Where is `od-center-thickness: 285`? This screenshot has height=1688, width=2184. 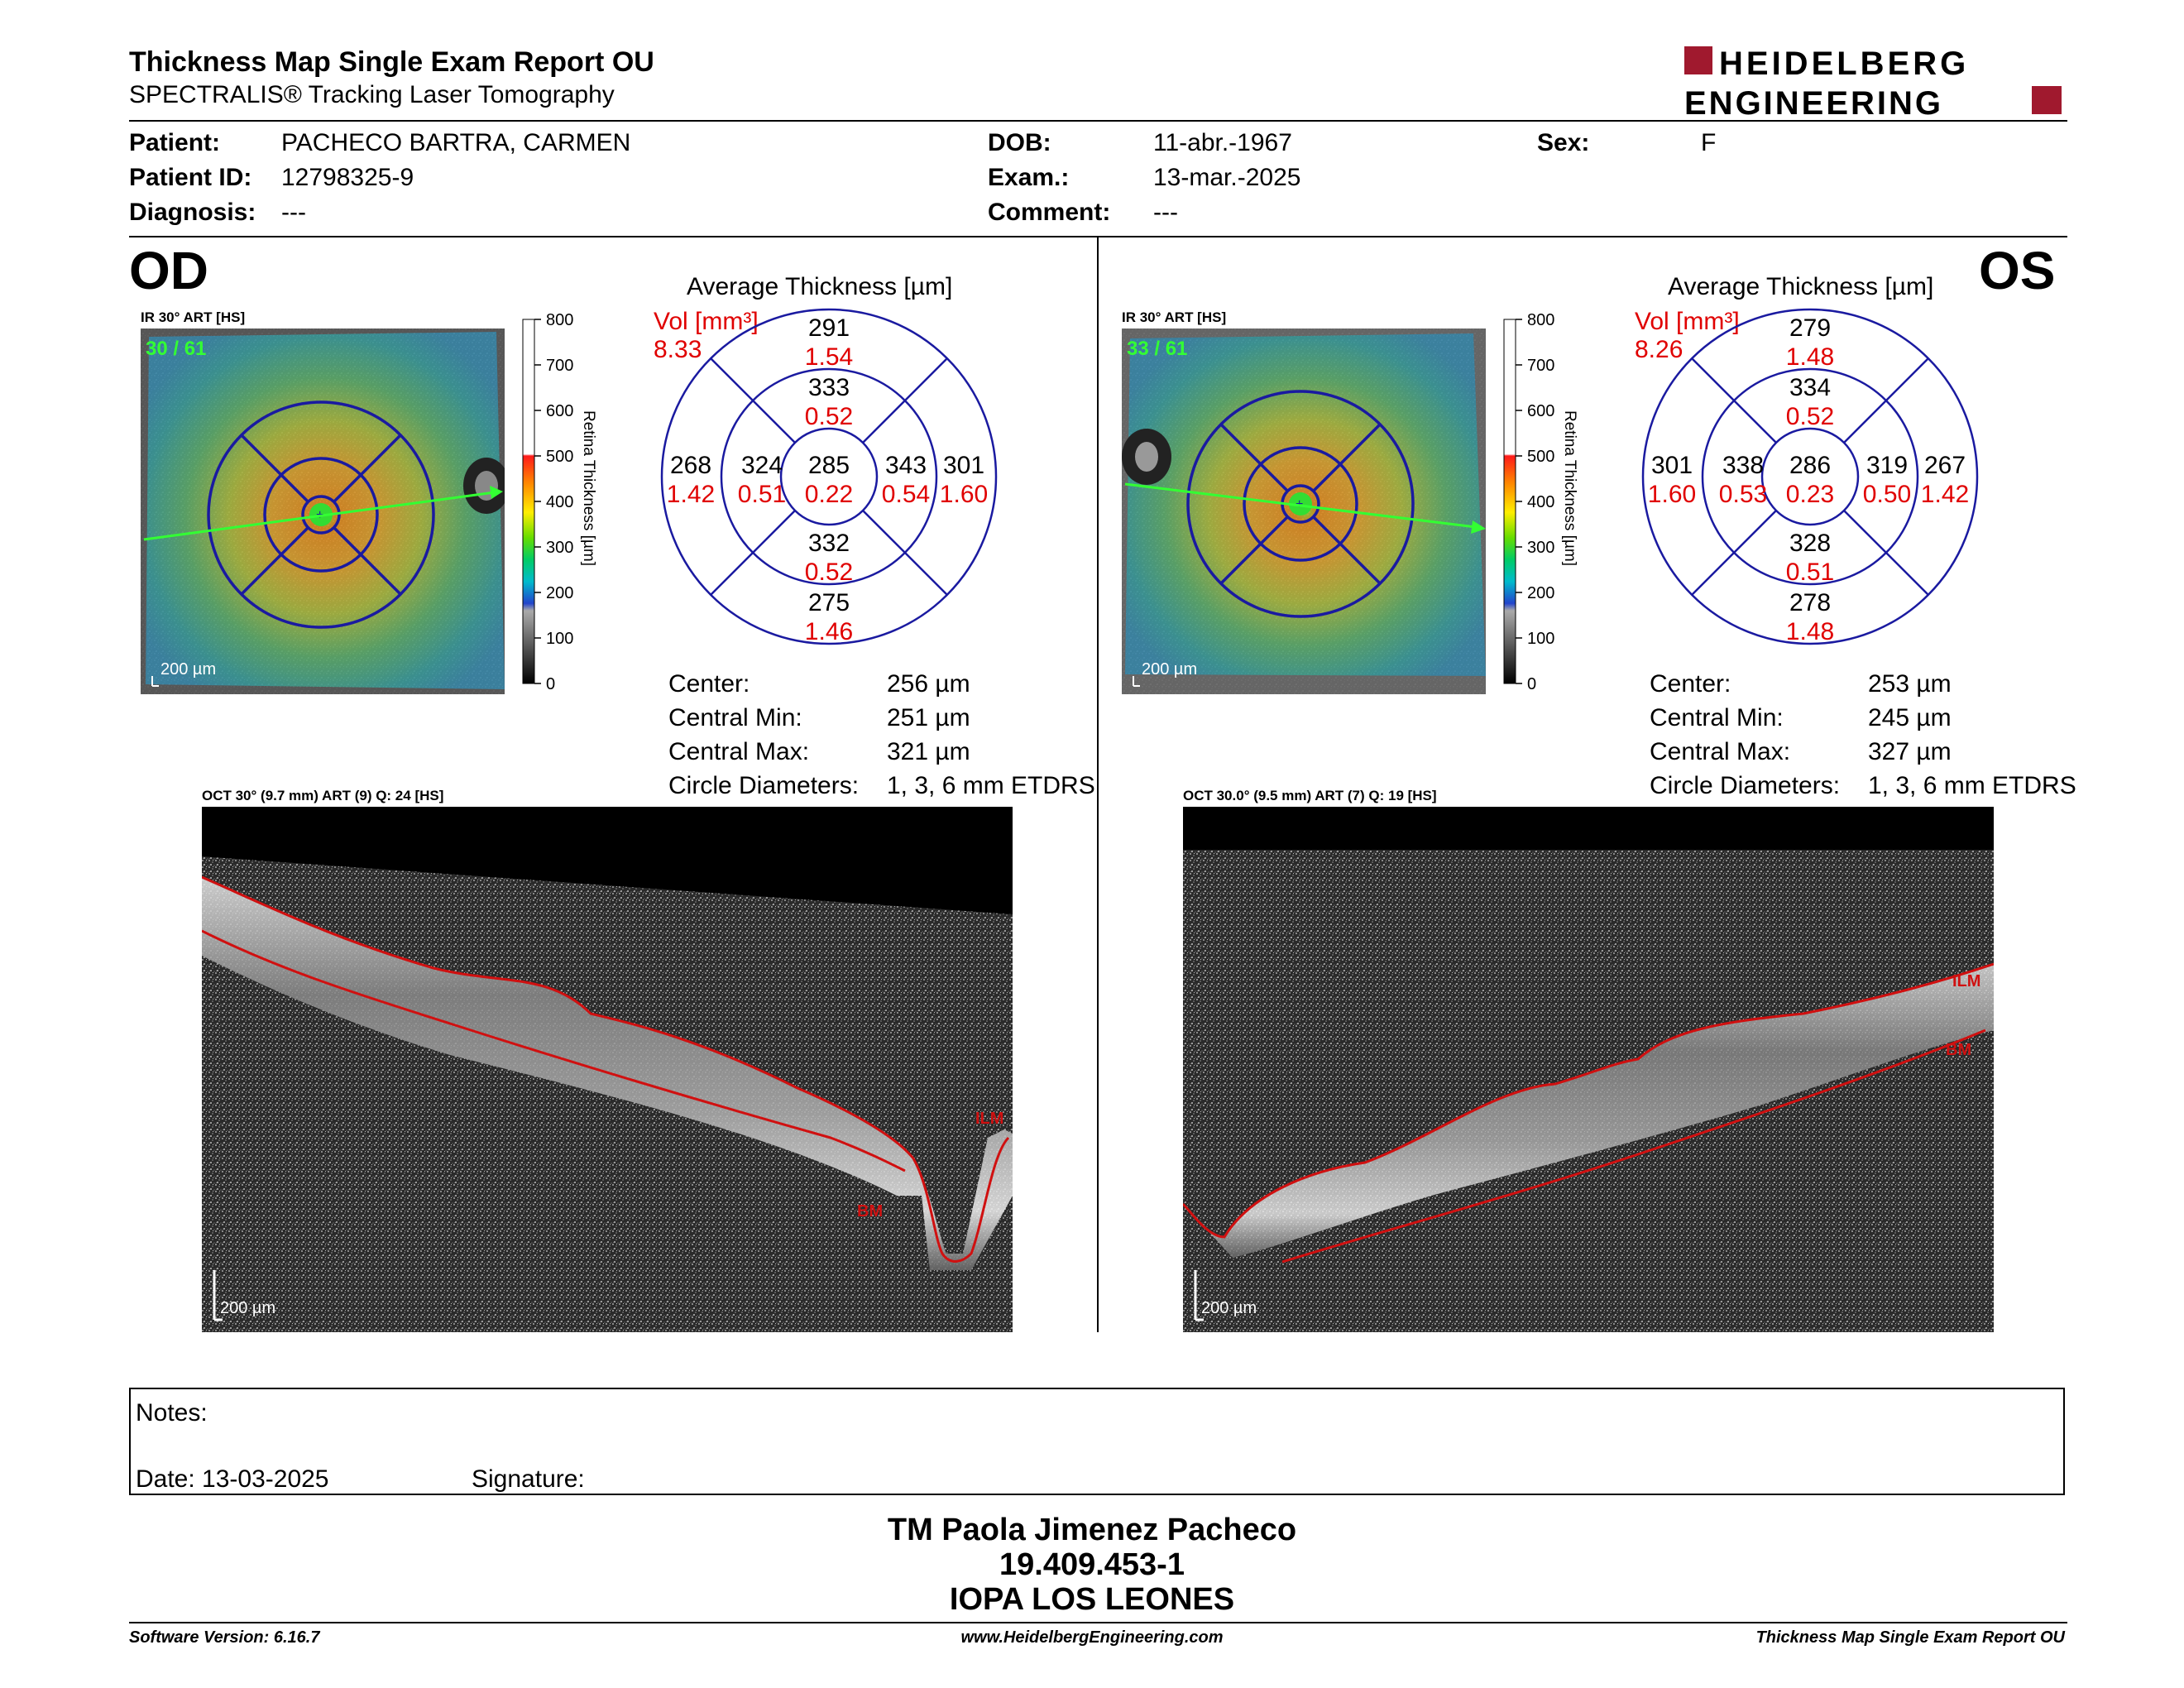 od-center-thickness: 285 is located at coordinates (828, 465).